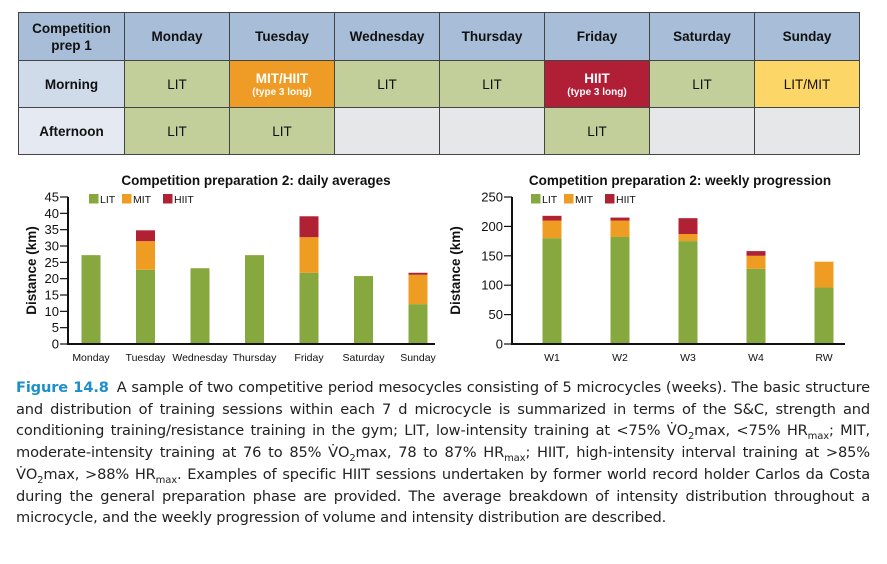 This screenshot has height=564, width=887. What do you see at coordinates (52, 213) in the screenshot?
I see `y-tick-label: 40` at bounding box center [52, 213].